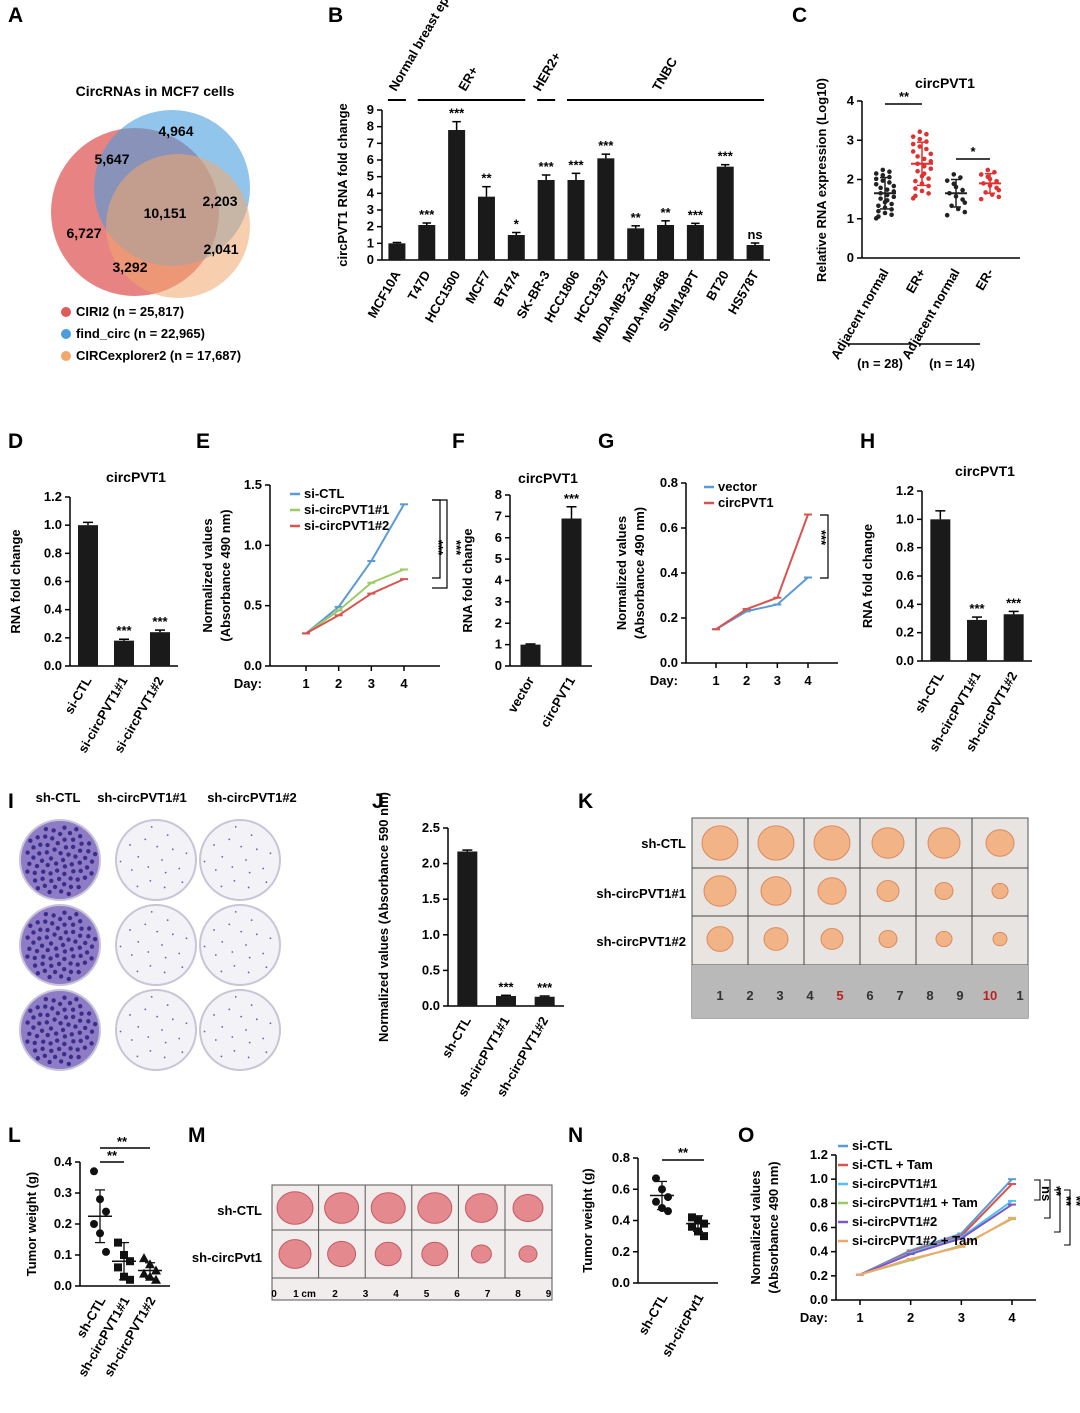  I want to click on significance-bracket, so click(1067, 1217).